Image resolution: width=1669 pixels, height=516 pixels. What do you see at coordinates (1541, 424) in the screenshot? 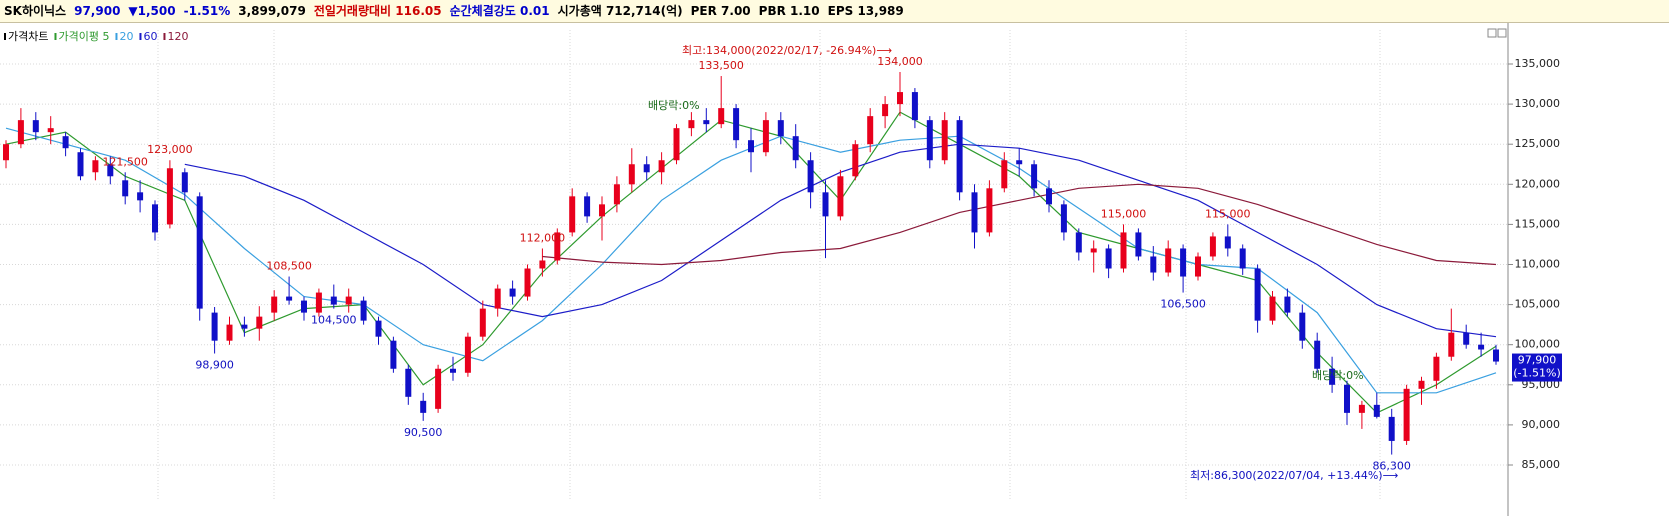
I see `y-tick-label: 90,000` at bounding box center [1541, 424].